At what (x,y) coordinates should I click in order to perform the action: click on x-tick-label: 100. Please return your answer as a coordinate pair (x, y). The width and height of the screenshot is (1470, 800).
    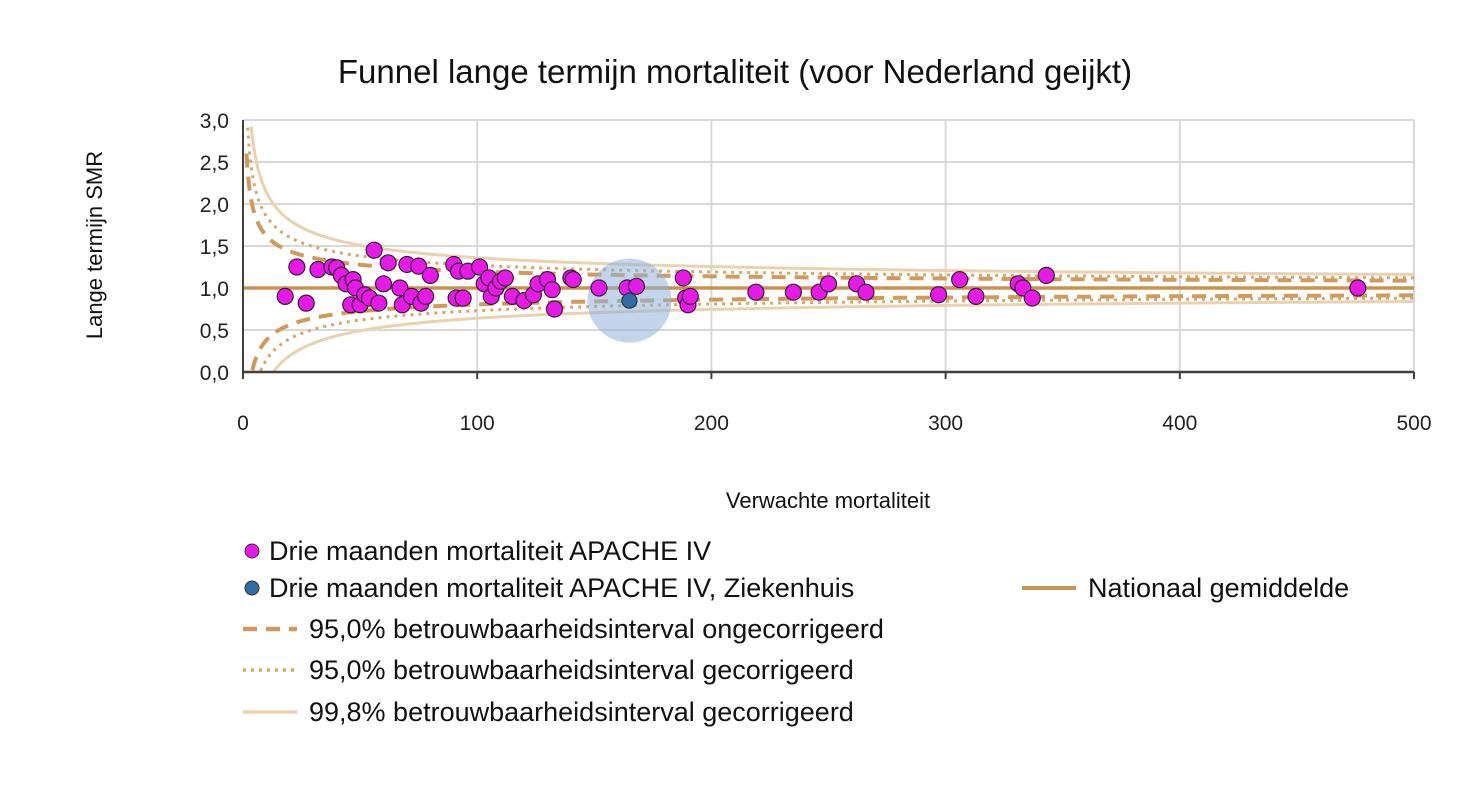
    Looking at the image, I should click on (477, 423).